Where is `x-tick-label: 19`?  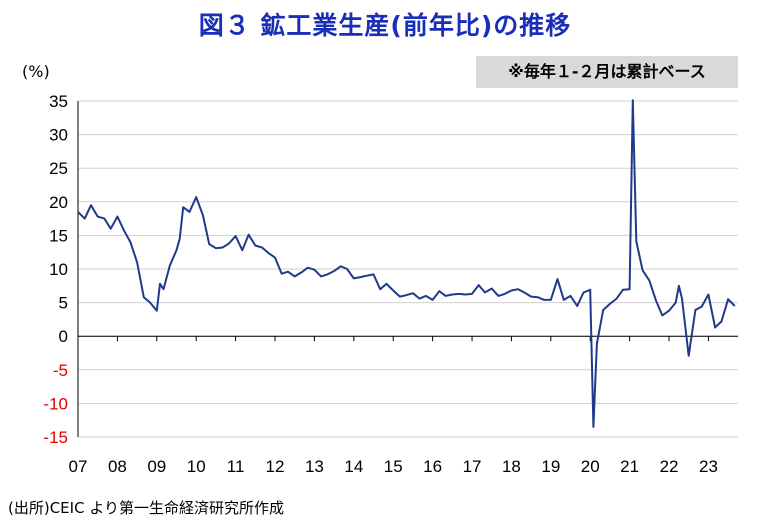 x-tick-label: 19 is located at coordinates (550, 466).